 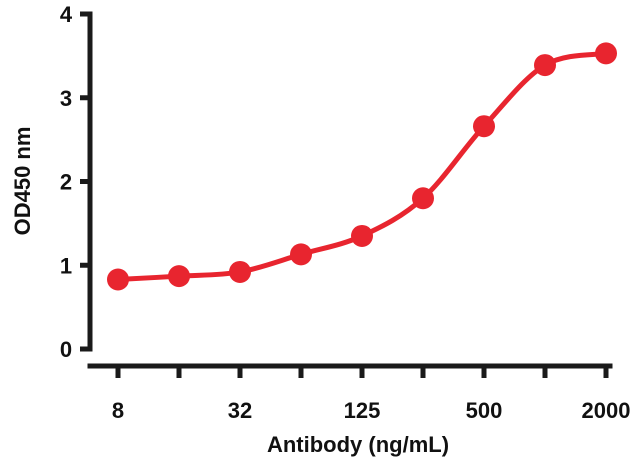 What do you see at coordinates (118, 410) in the screenshot?
I see `x-tick-label: 8` at bounding box center [118, 410].